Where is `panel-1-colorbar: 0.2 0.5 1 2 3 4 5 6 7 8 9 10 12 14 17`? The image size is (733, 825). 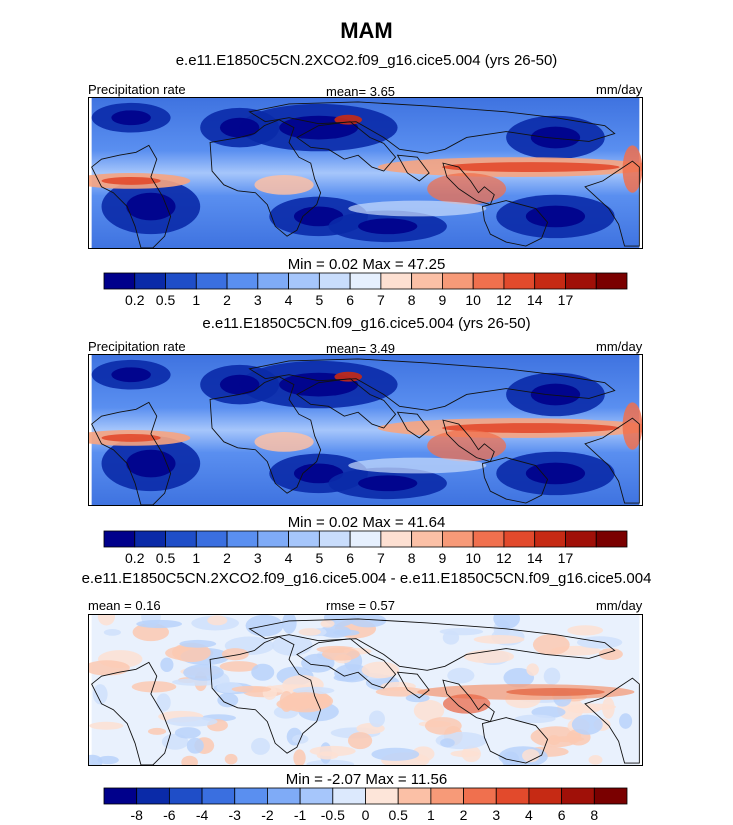
panel-1-colorbar: 0.2 0.5 1 2 3 4 5 6 7 8 9 10 12 14 17 is located at coordinates (365, 290).